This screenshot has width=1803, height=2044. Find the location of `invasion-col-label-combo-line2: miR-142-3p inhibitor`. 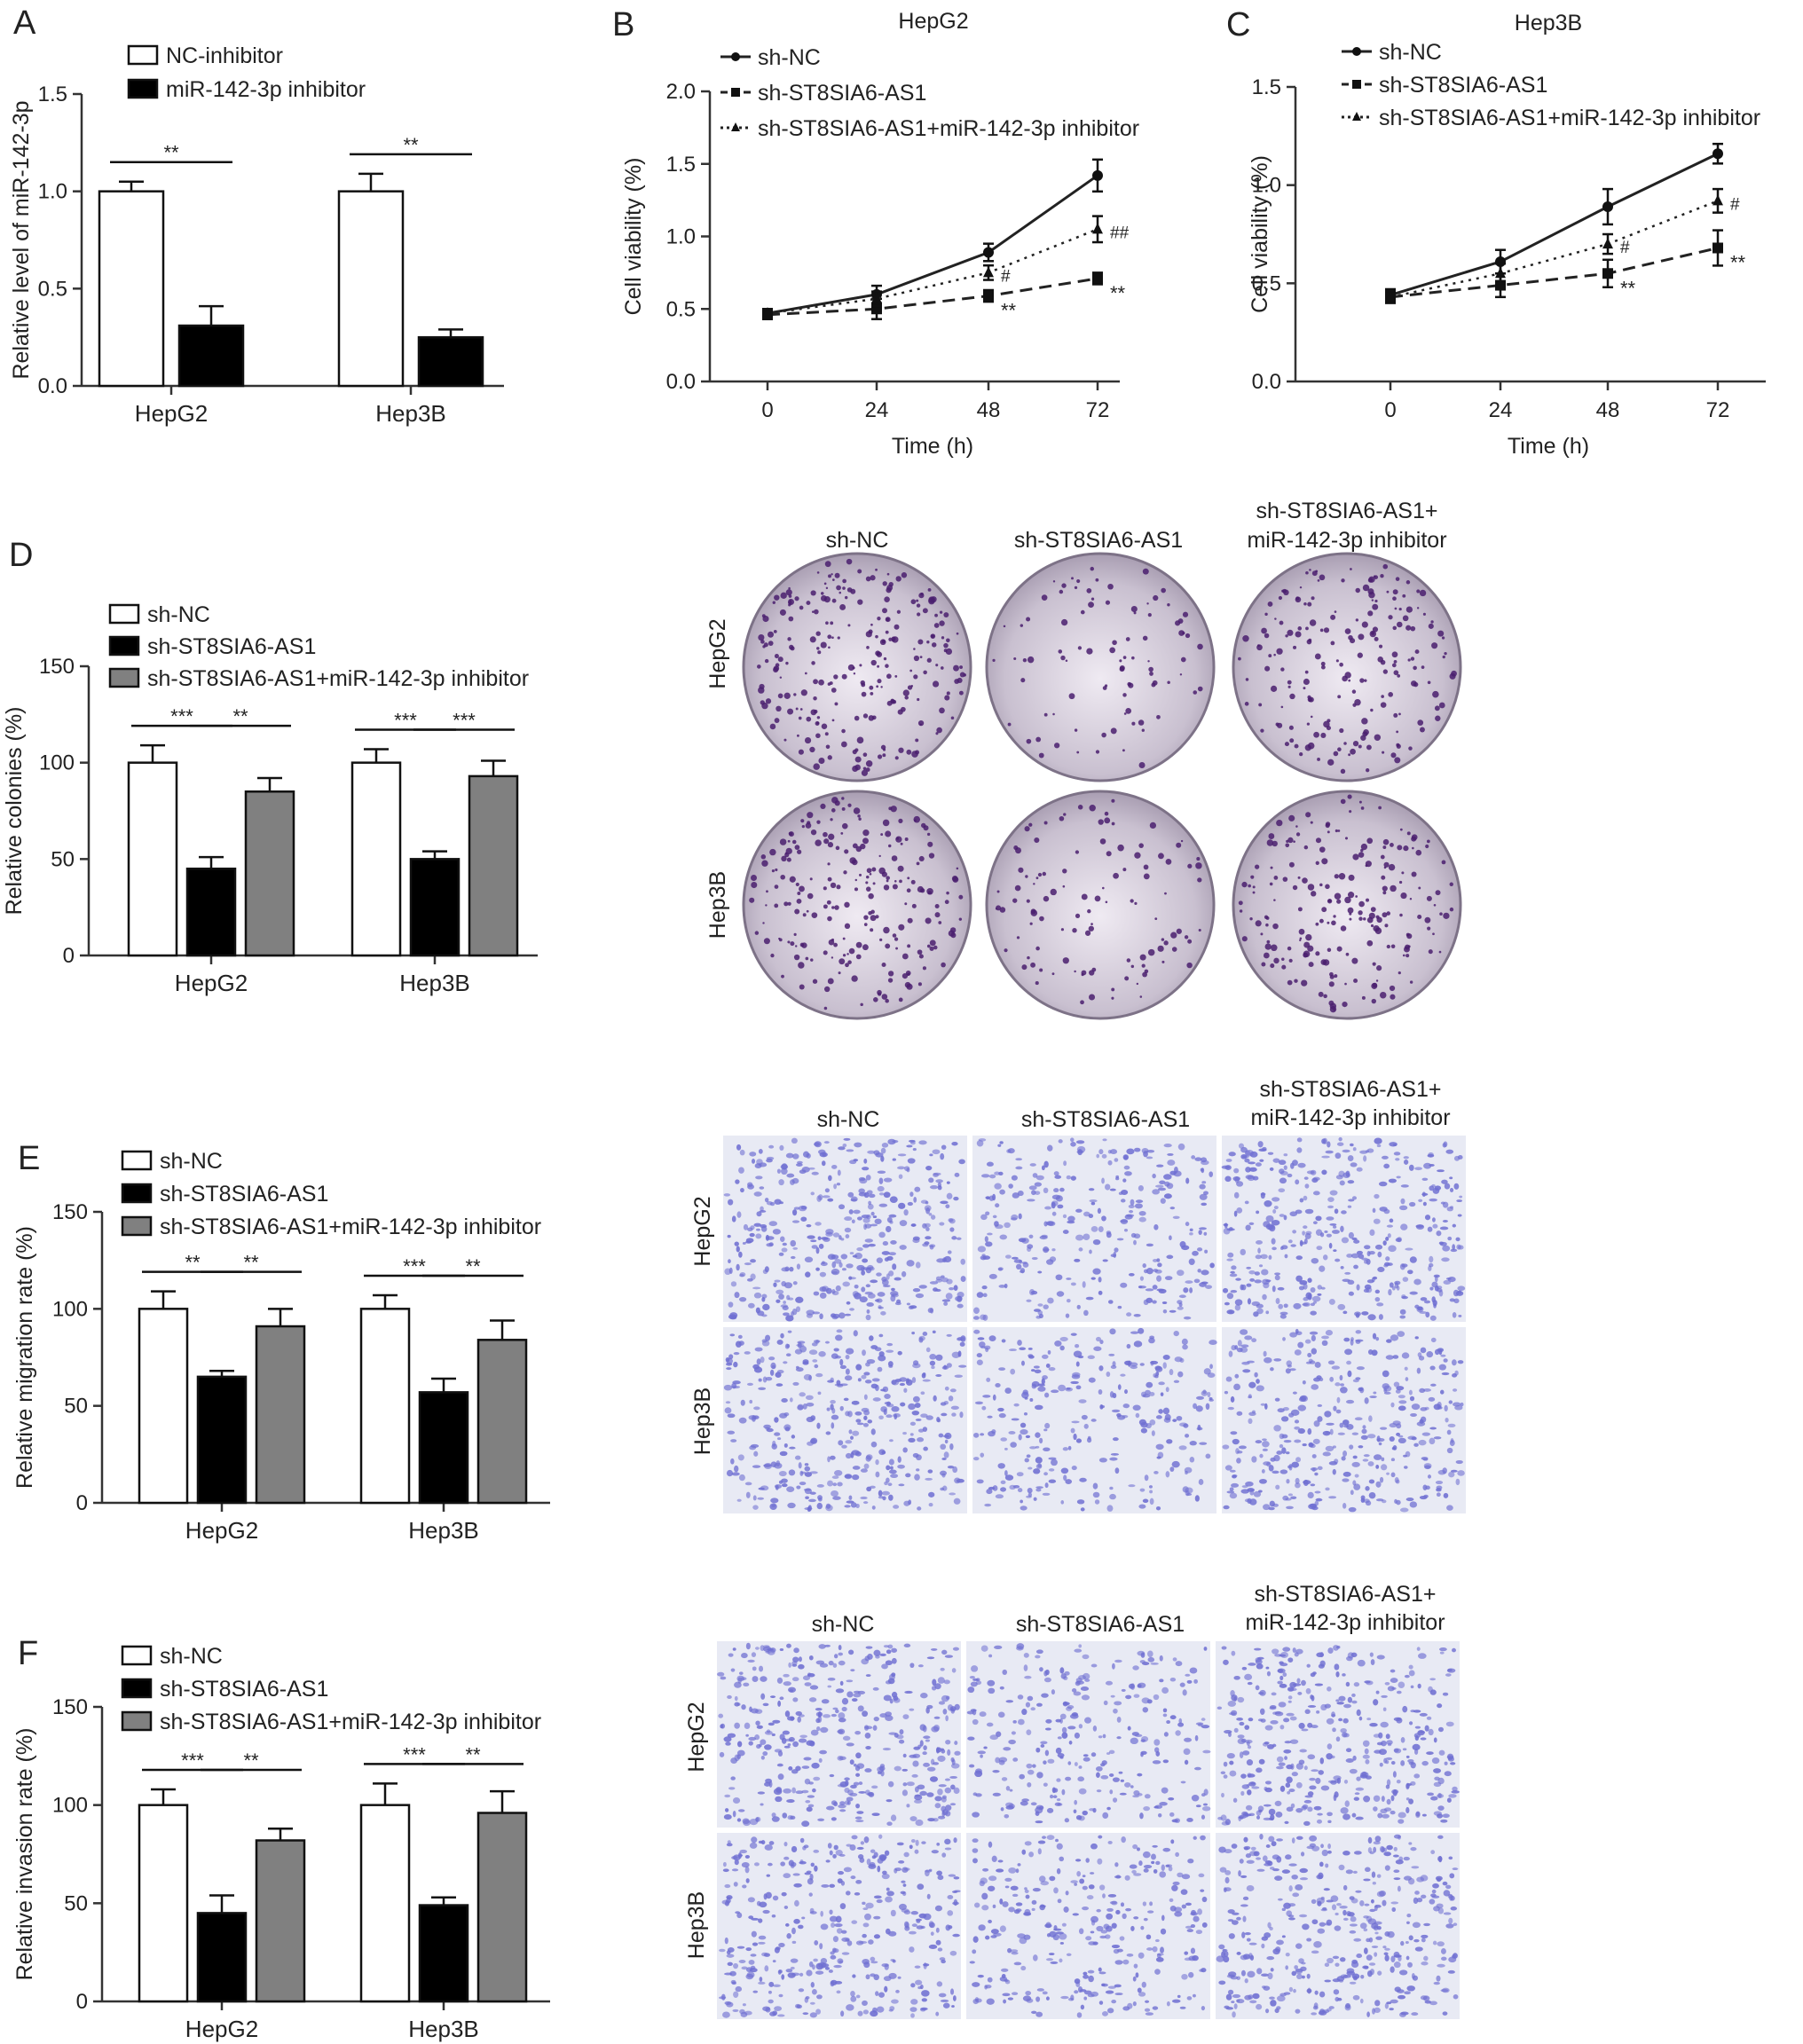

invasion-col-label-combo-line2: miR-142-3p inhibitor is located at coordinates (1345, 1622).